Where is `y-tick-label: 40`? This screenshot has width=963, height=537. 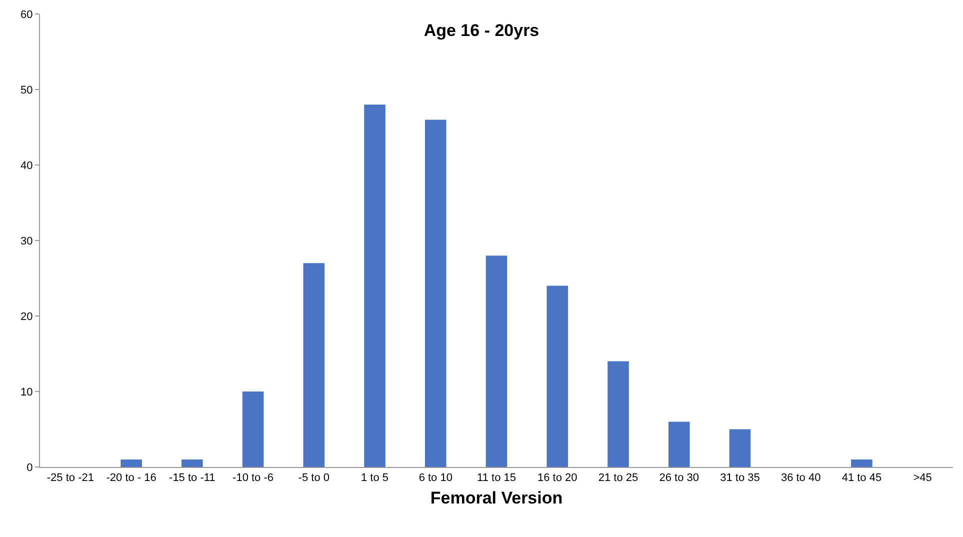
y-tick-label: 40 is located at coordinates (26, 166).